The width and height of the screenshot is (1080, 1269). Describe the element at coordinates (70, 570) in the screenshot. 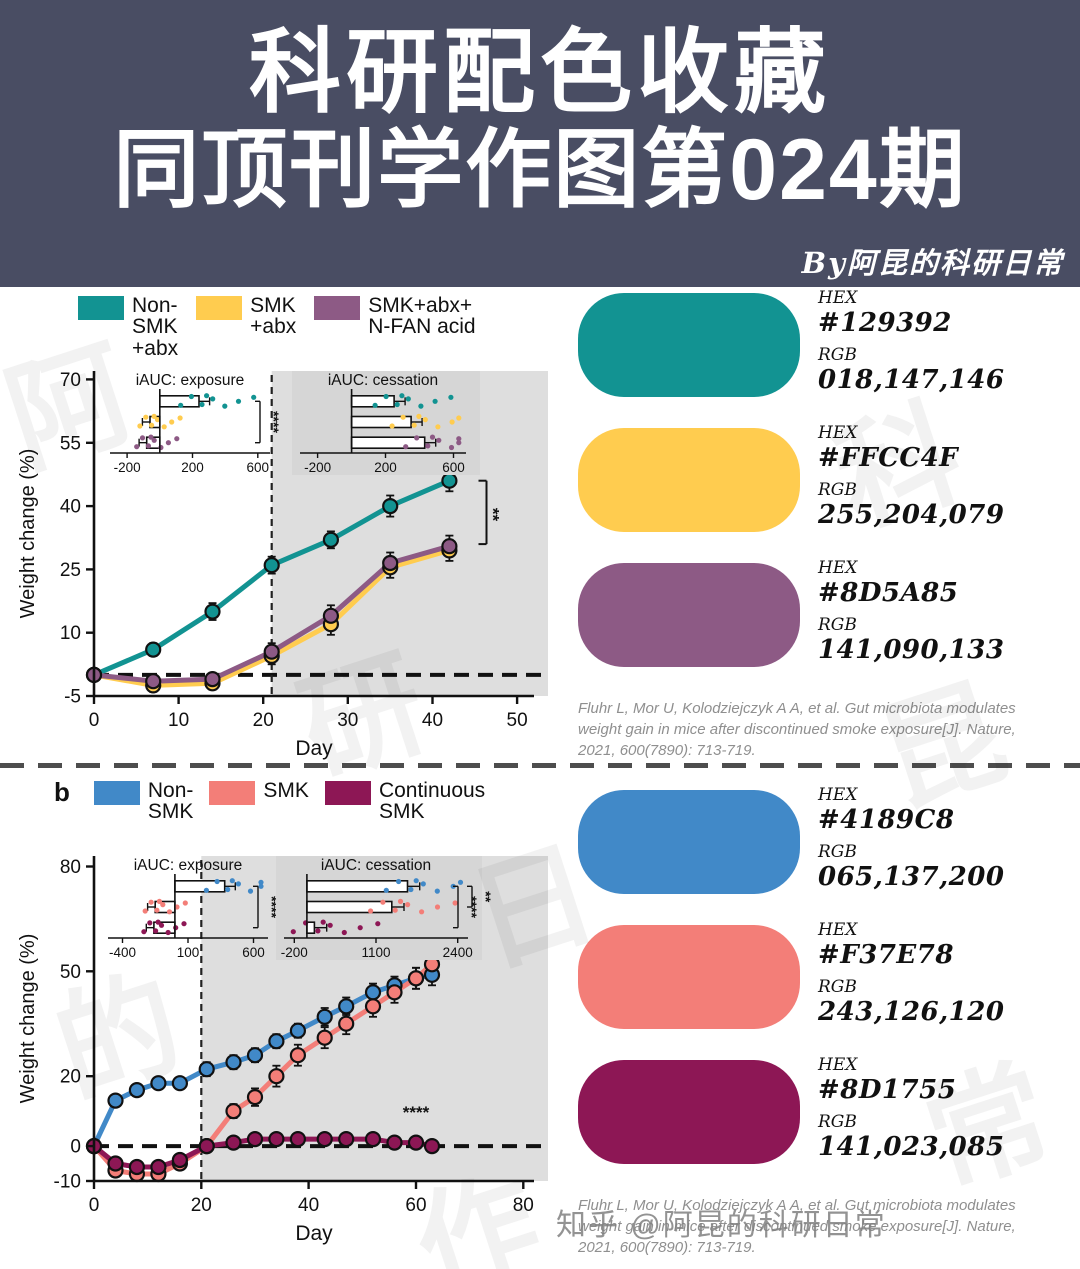

I see `svg-text: 25` at that location.